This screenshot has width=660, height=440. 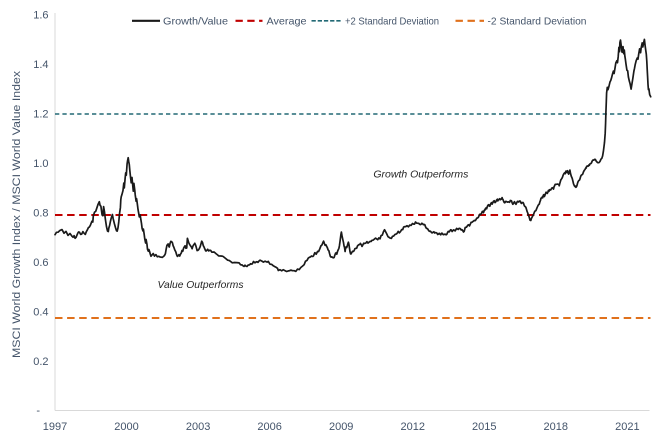 I want to click on svg-text: 0.6, so click(x=40, y=263).